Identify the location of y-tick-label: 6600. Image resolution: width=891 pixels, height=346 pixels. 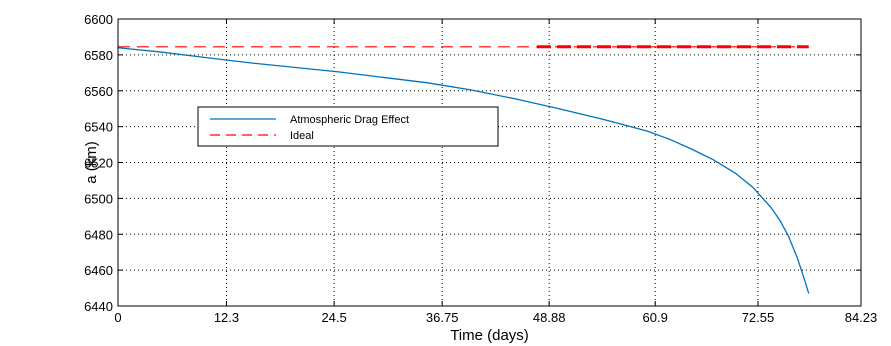
(98, 19).